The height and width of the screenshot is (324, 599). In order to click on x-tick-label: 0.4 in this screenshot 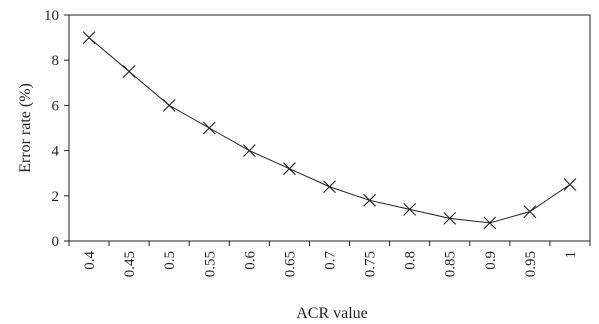, I will do `click(90, 260)`.